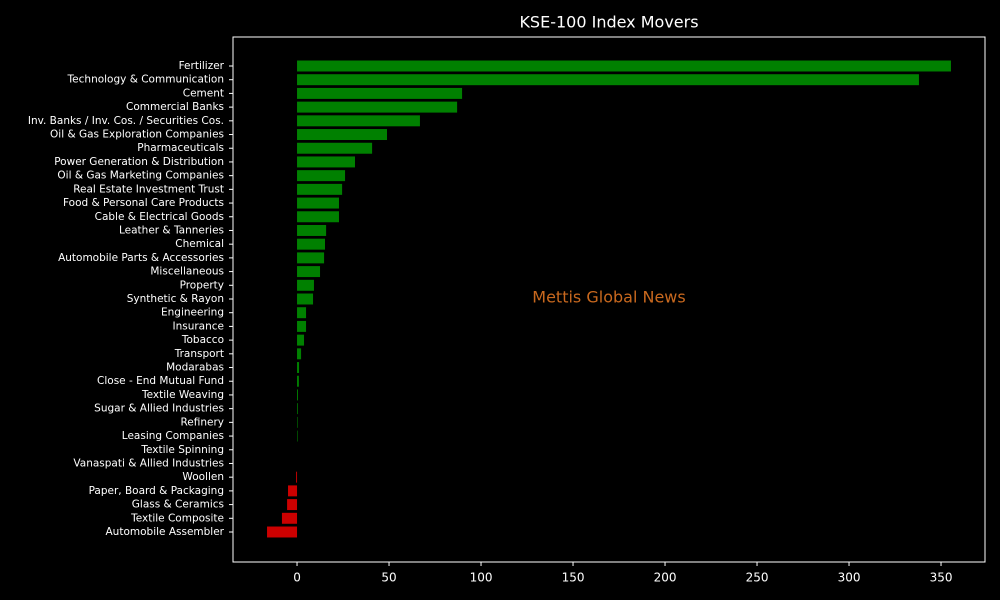  Describe the element at coordinates (202, 422) in the screenshot. I see `y-tick-label: Refinery` at that location.